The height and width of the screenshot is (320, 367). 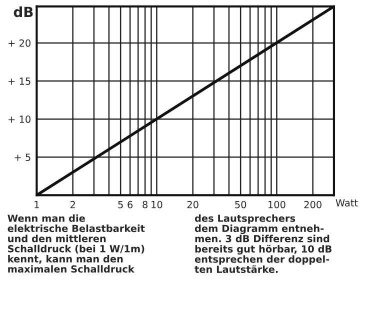 I want to click on x-tick-label: 6, so click(x=130, y=204).